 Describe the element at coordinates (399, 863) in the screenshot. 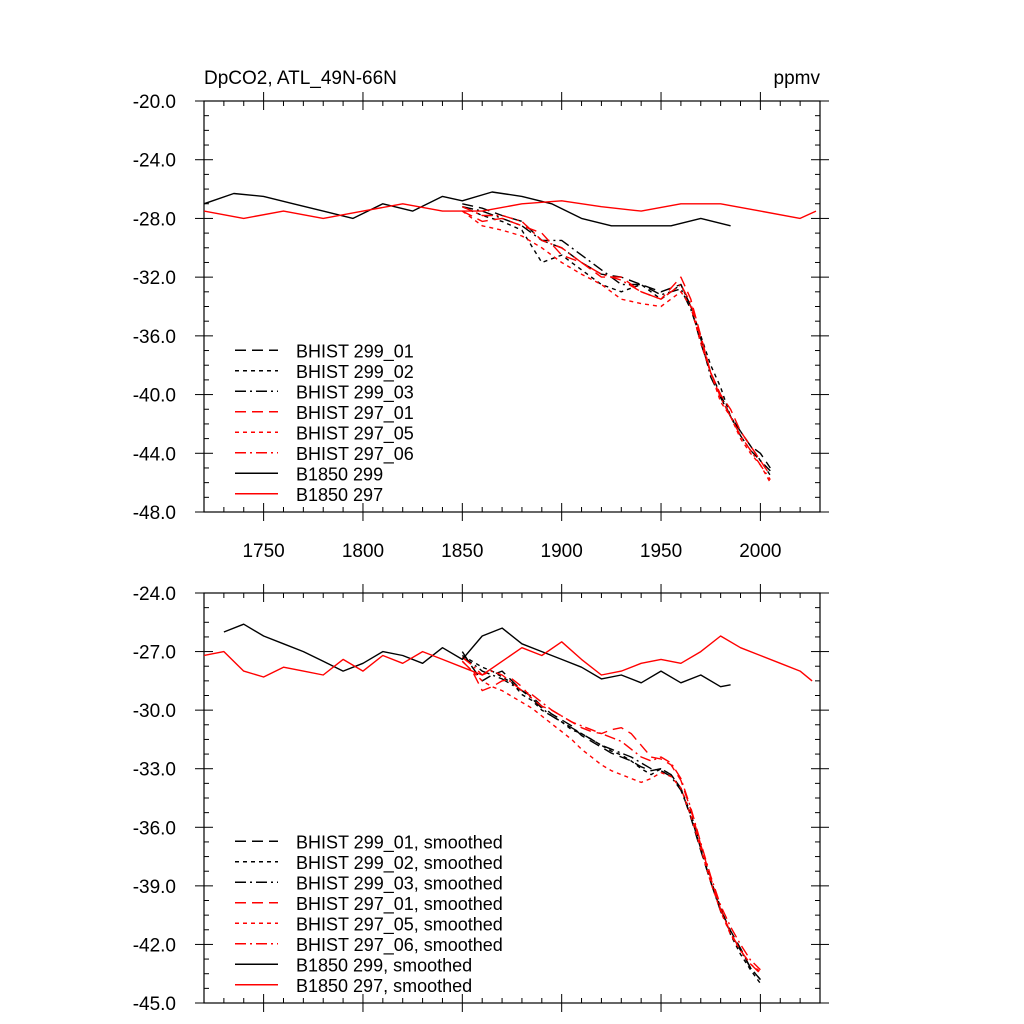

I see `legend-label: BHIST 299_02, smoothed` at that location.